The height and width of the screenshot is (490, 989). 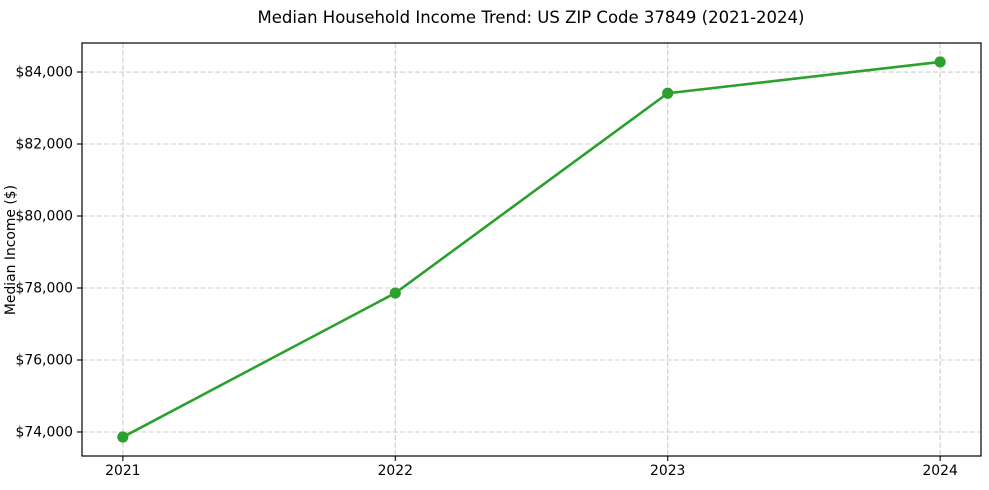 I want to click on x-tick-label: 2024, so click(x=940, y=471).